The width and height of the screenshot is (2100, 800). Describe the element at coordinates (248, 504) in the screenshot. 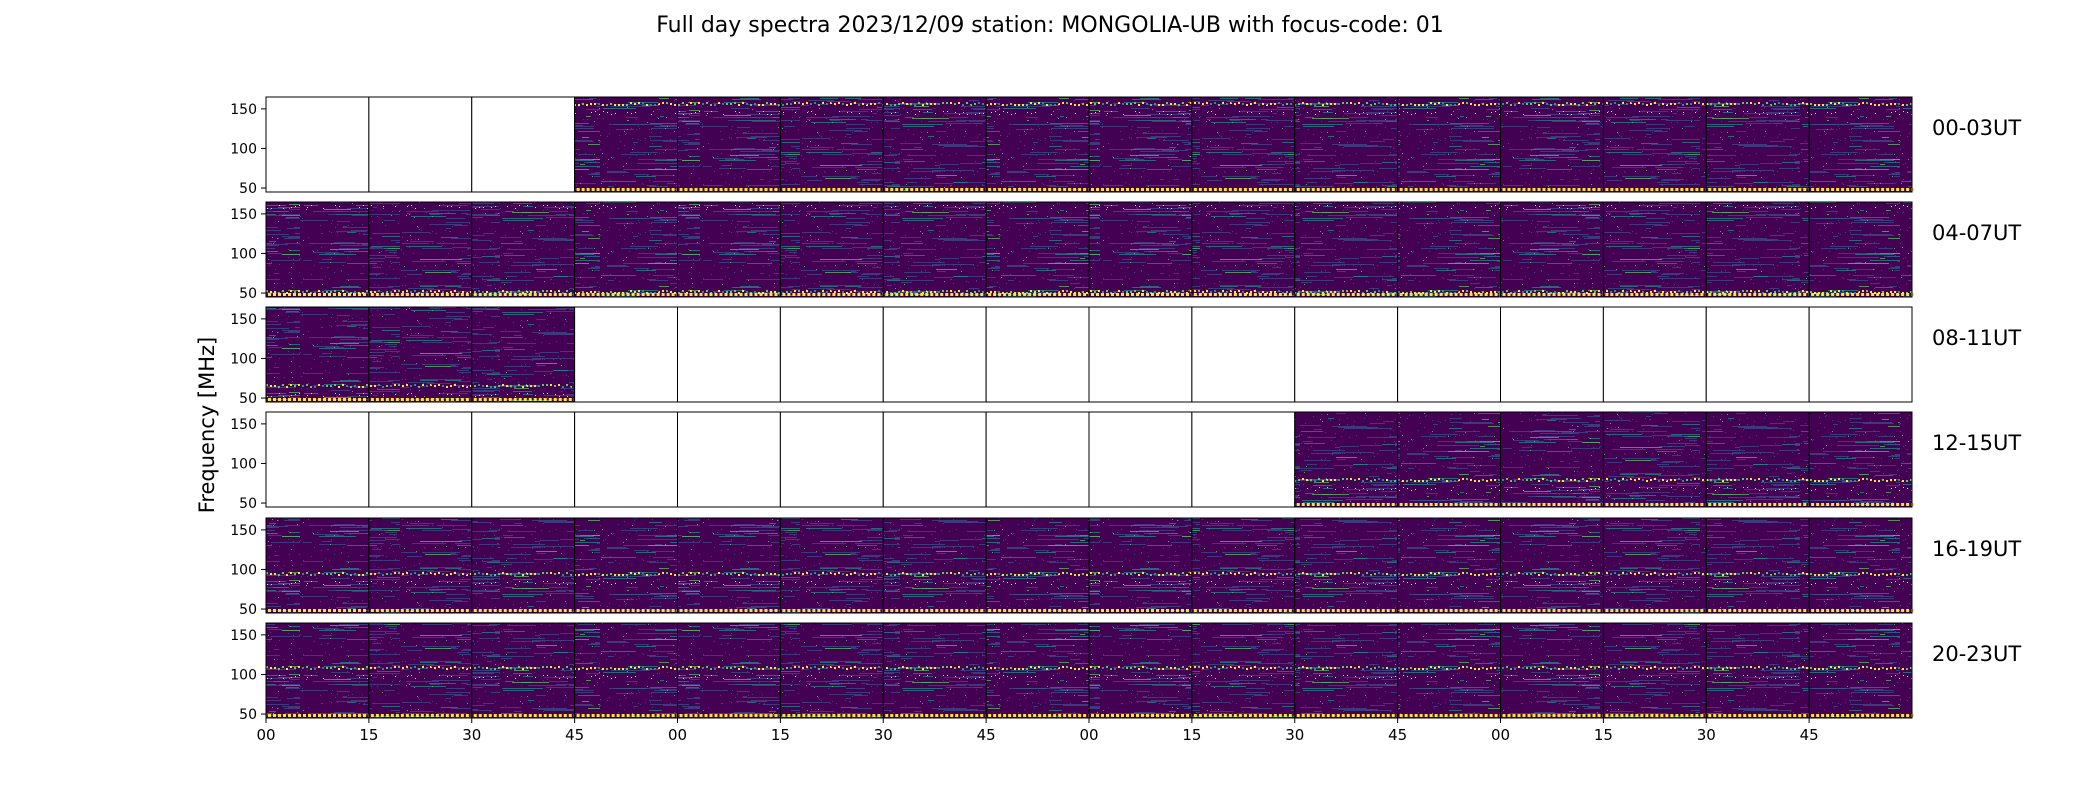

I see `y-tick-label: 50` at that location.